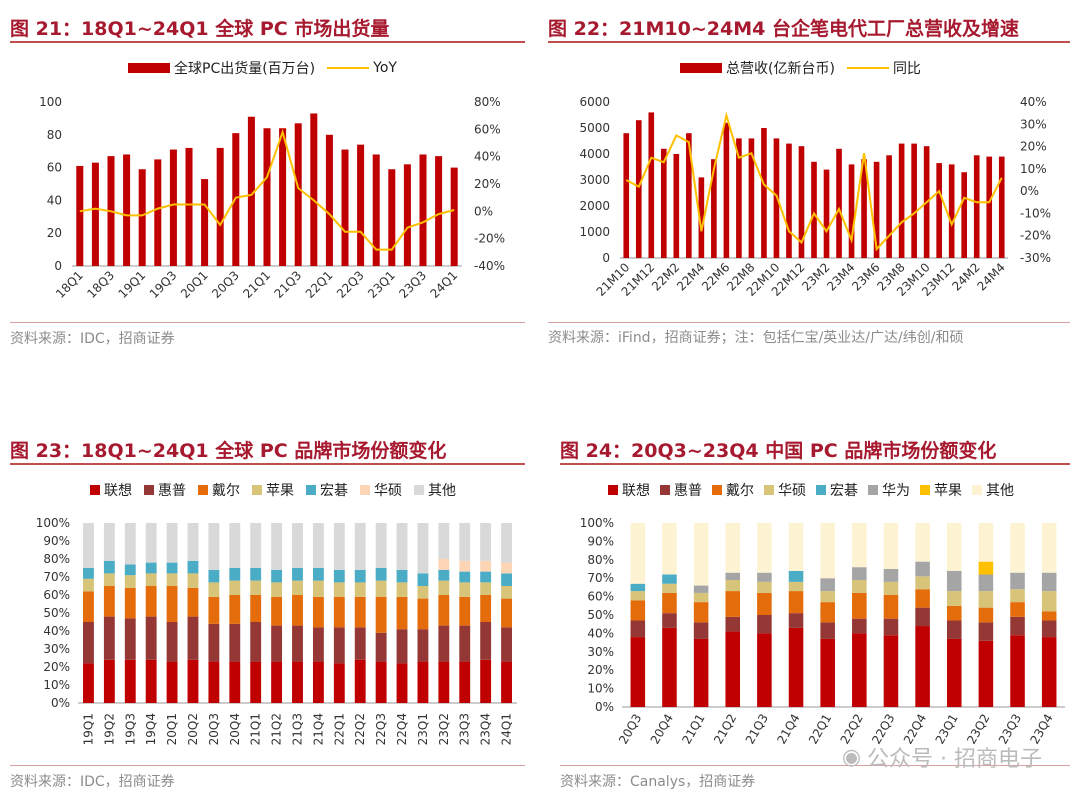 The height and width of the screenshot is (802, 1080). Describe the element at coordinates (56, 577) in the screenshot. I see `y-tick-label: 70%` at that location.